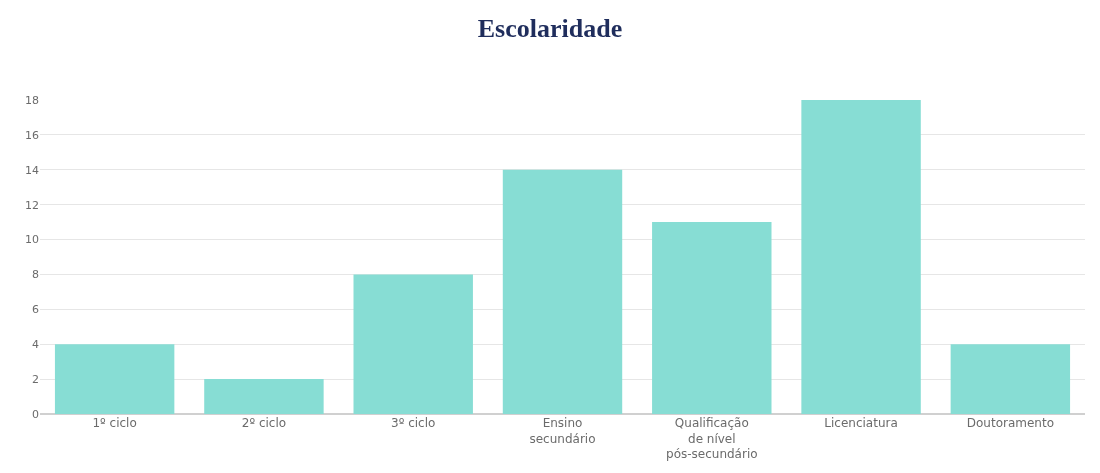  What do you see at coordinates (32, 205) in the screenshot?
I see `y-tick-label: 12` at bounding box center [32, 205].